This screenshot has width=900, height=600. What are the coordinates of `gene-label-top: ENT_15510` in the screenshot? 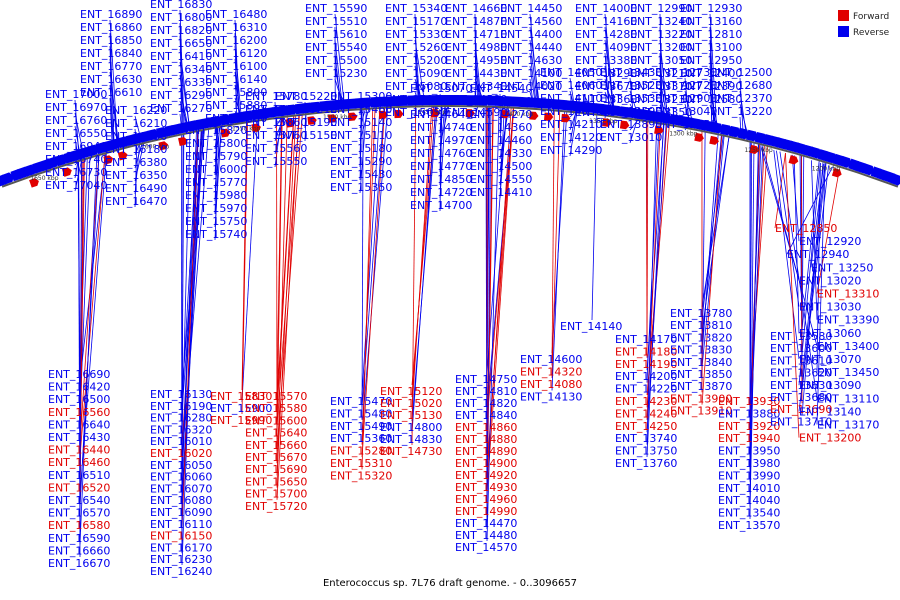 It's located at (336, 21).